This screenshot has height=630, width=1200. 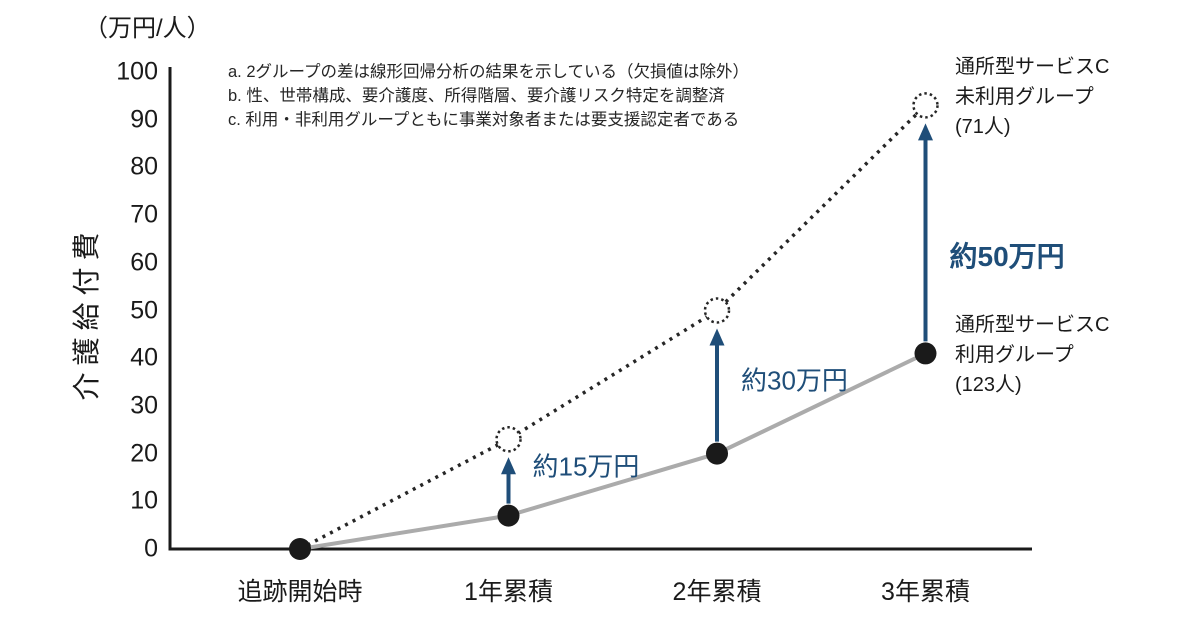 I want to click on series-label-unused-line1: 通所型サービスC, so click(x=1032, y=67).